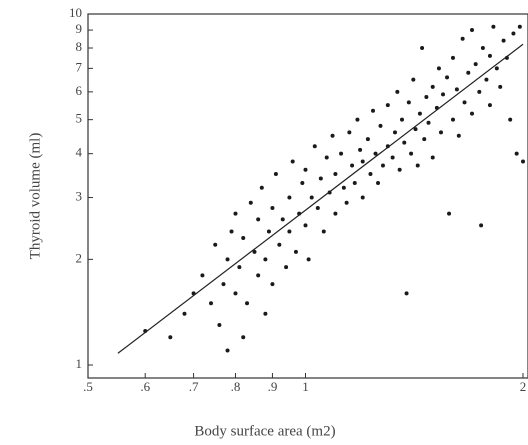  I want to click on y-axis-label: Thyroid volume (ml), so click(35, 196).